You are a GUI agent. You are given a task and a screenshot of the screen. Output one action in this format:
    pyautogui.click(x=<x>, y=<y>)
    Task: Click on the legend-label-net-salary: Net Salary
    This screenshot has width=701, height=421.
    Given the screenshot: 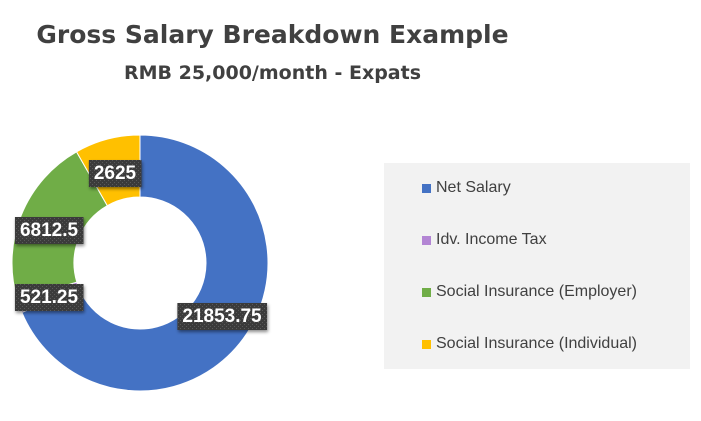 What is the action you would take?
    pyautogui.click(x=473, y=187)
    